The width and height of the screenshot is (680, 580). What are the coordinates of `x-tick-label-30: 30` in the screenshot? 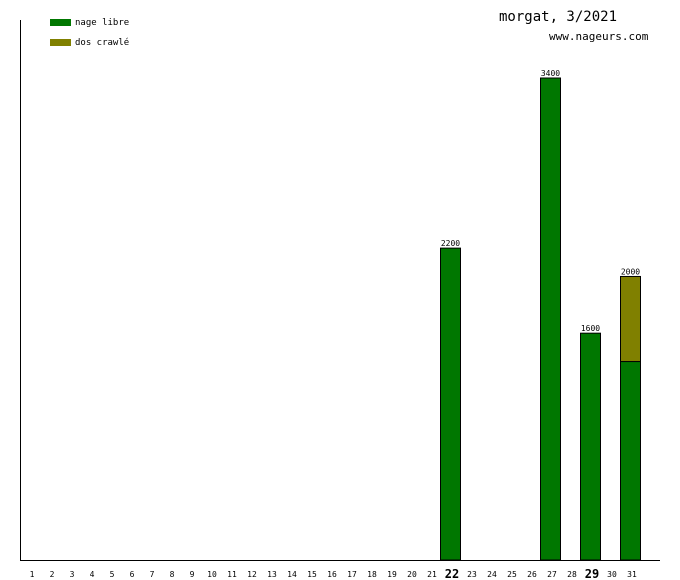 It's located at (612, 574).